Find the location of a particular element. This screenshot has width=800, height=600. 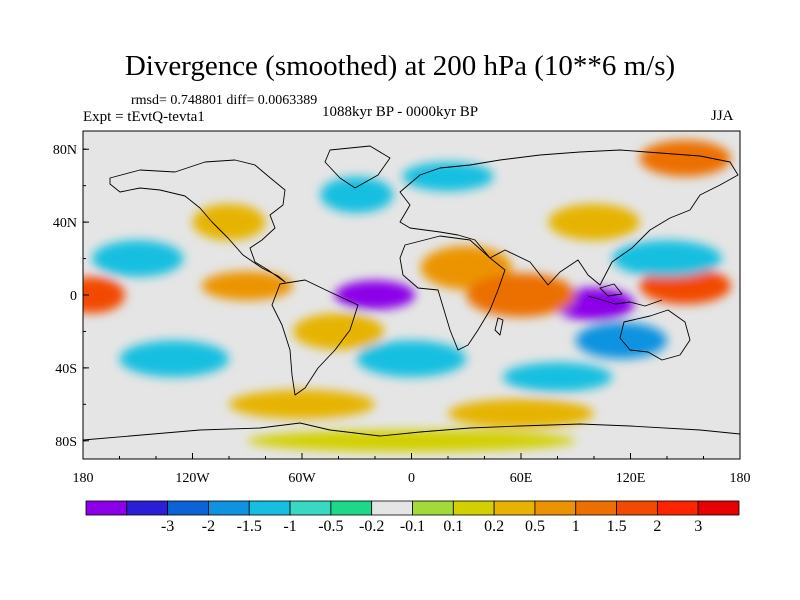

colorbar-label: -0.5 is located at coordinates (331, 526).